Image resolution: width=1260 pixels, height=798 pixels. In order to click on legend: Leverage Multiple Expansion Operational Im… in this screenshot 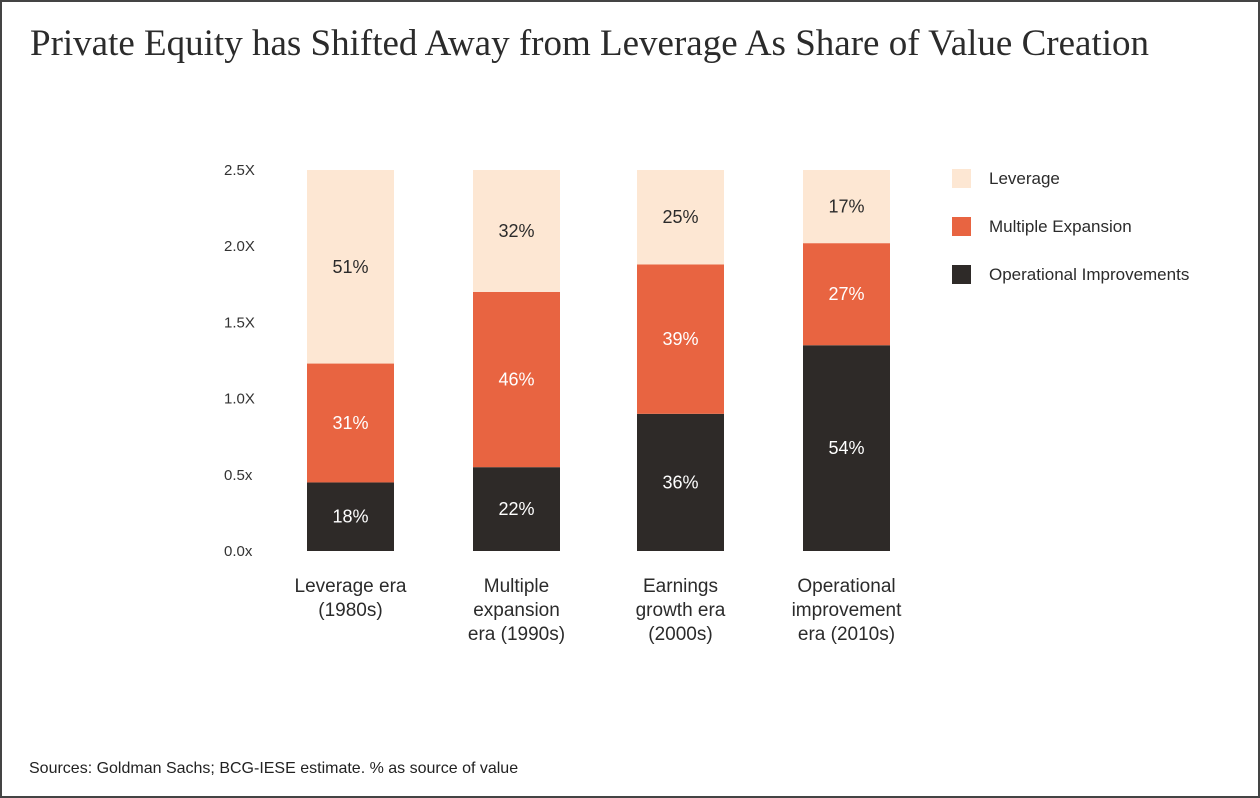, I will do `click(1070, 226)`.